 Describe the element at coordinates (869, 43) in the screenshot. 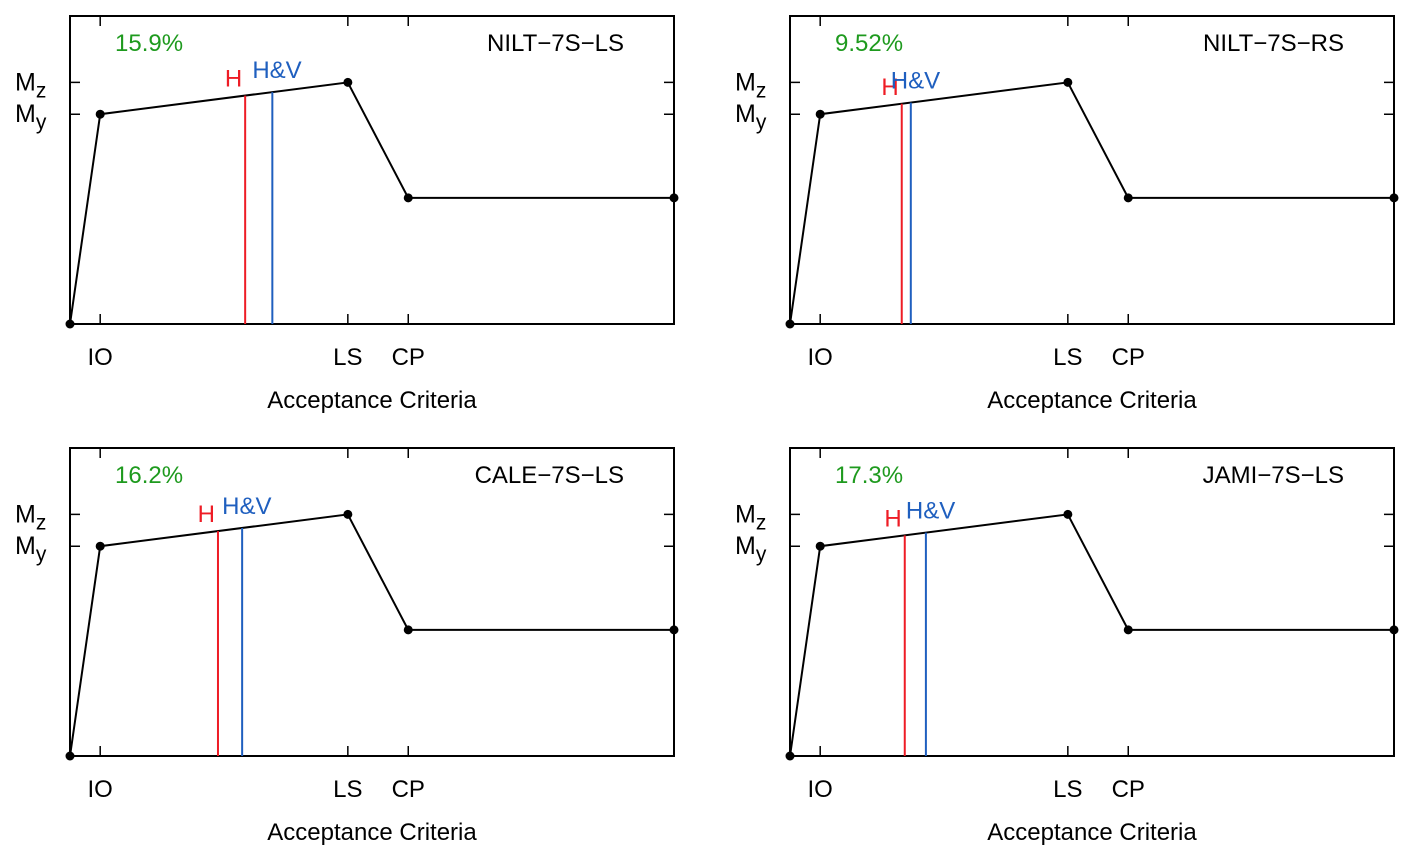

I see `percent-label: 9.52%` at that location.